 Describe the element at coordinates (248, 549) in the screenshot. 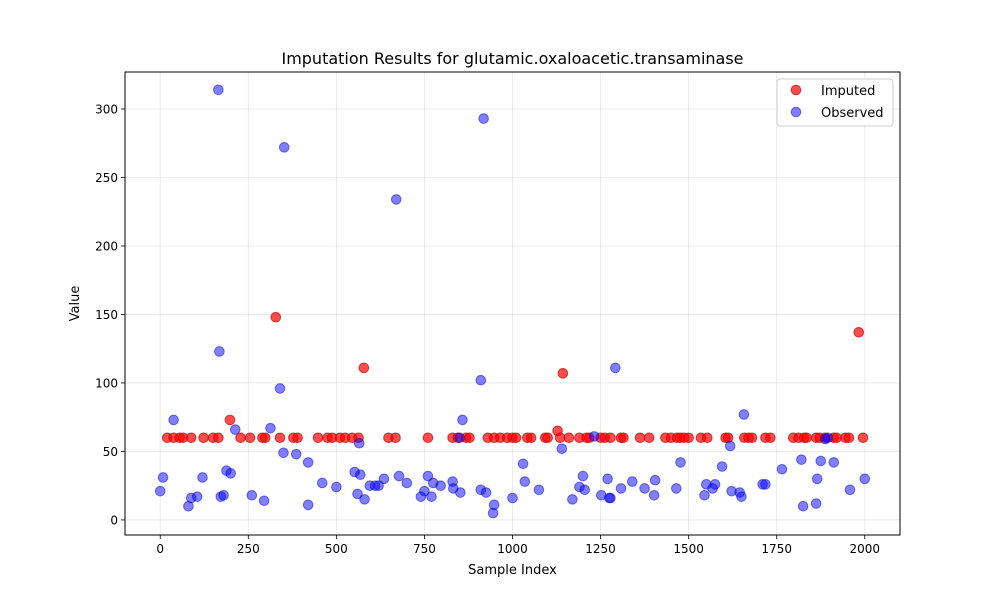

I see `x-tick-label: 250` at that location.